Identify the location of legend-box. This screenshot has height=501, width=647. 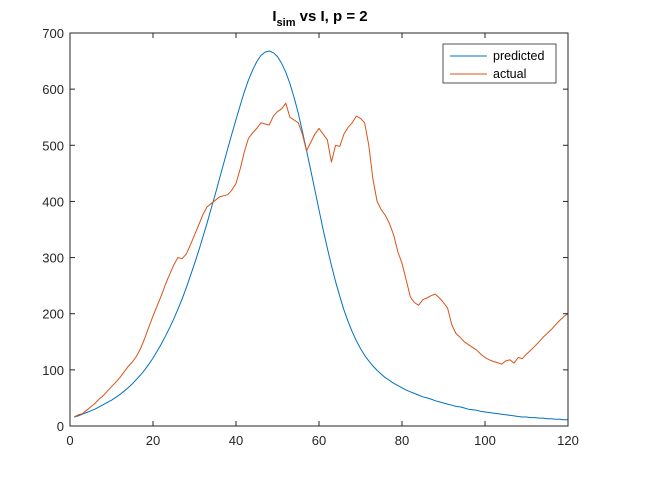
(499, 63).